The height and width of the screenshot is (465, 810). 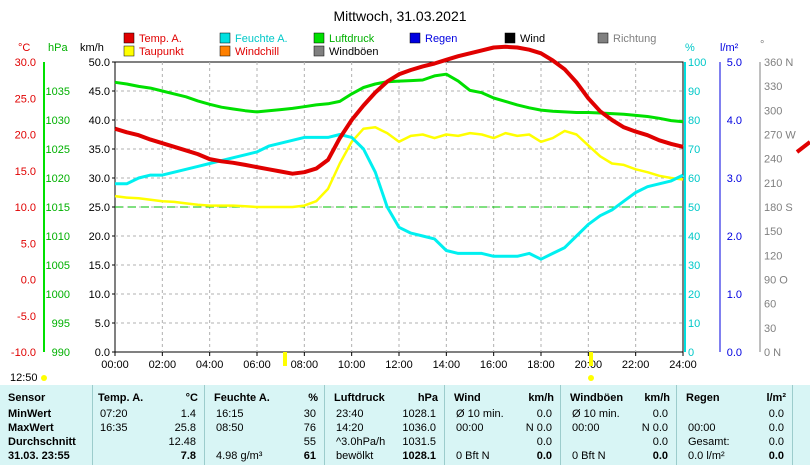 I want to click on temperature-line-stub, so click(x=802, y=147).